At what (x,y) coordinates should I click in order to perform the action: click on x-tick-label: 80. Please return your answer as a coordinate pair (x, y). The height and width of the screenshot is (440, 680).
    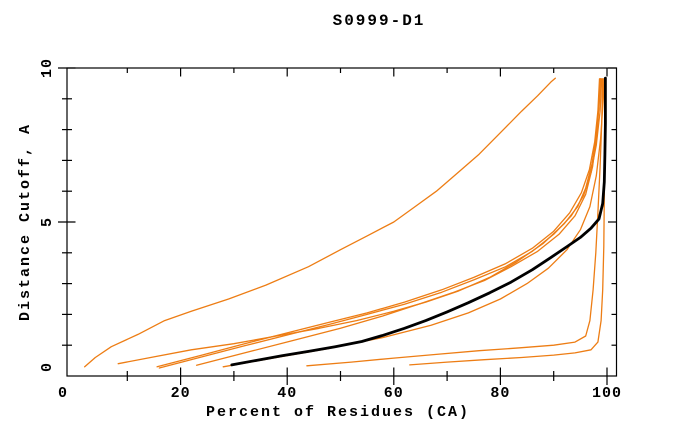
    Looking at the image, I should click on (500, 393).